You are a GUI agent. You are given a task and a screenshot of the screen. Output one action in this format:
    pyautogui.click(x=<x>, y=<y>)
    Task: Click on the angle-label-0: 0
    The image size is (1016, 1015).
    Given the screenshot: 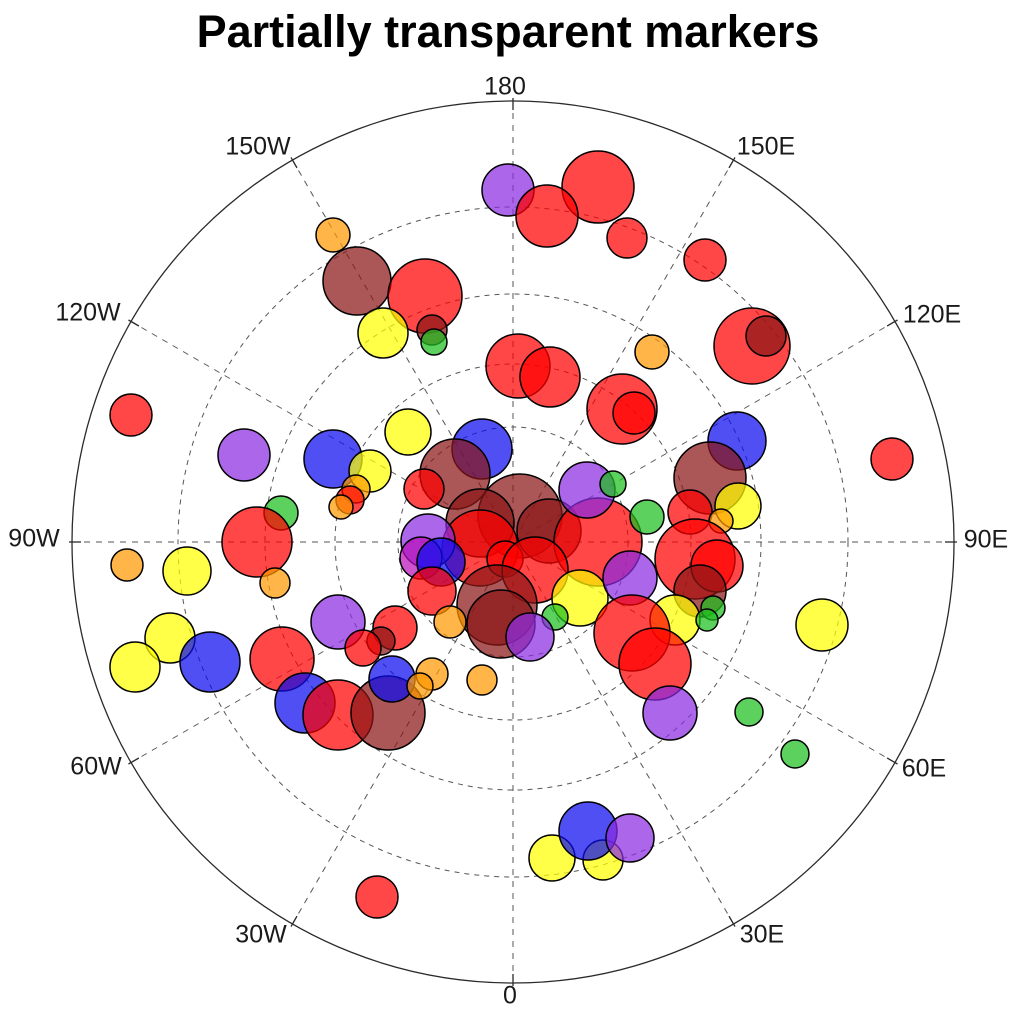 What is the action you would take?
    pyautogui.click(x=510, y=996)
    